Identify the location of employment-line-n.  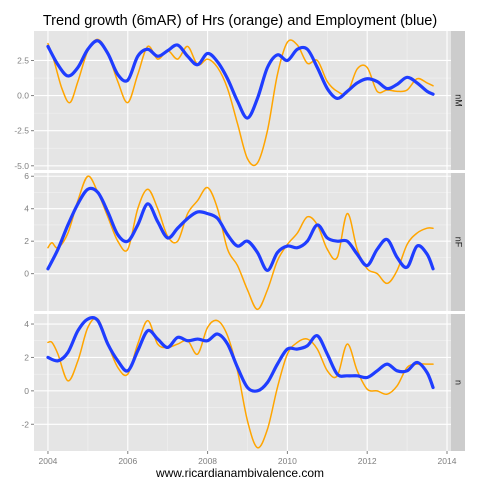
(240, 354).